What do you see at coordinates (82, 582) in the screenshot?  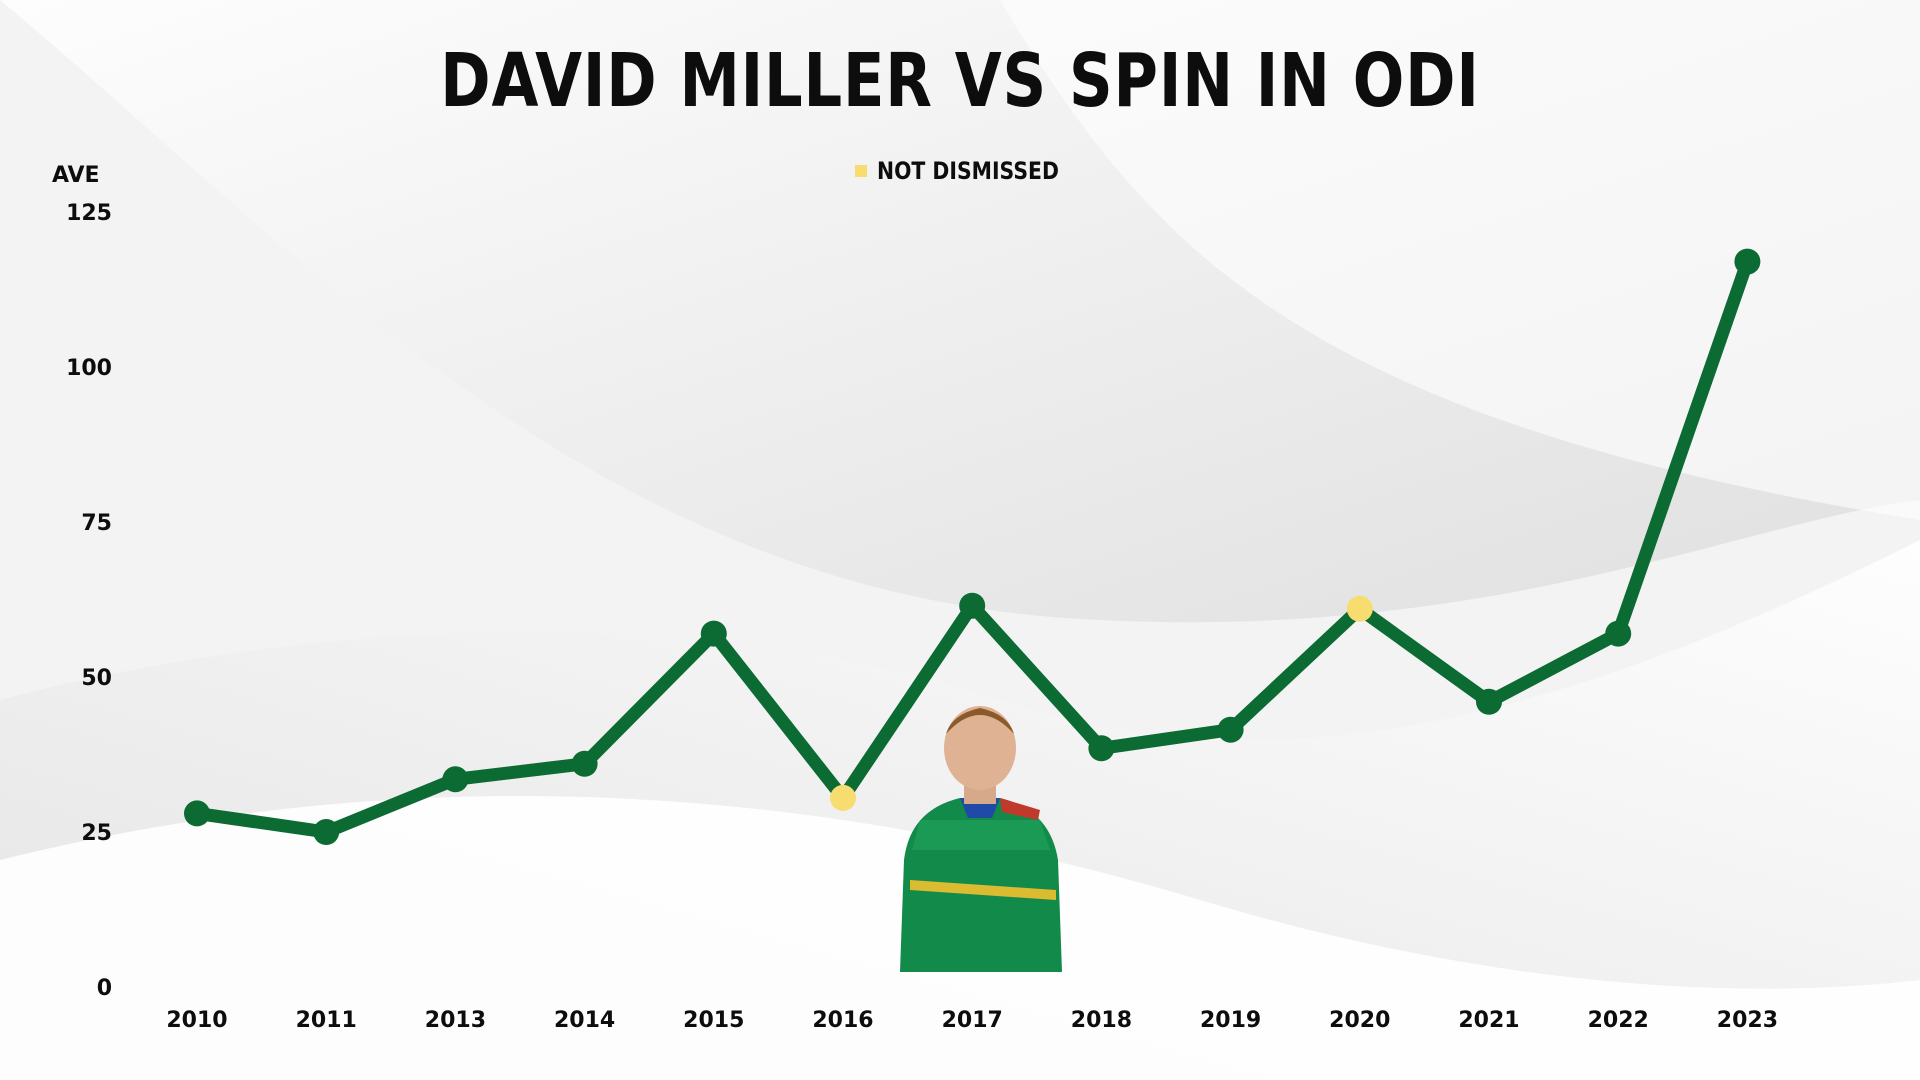 I see `y-axis: AVE 0 25 50 75 100 125` at bounding box center [82, 582].